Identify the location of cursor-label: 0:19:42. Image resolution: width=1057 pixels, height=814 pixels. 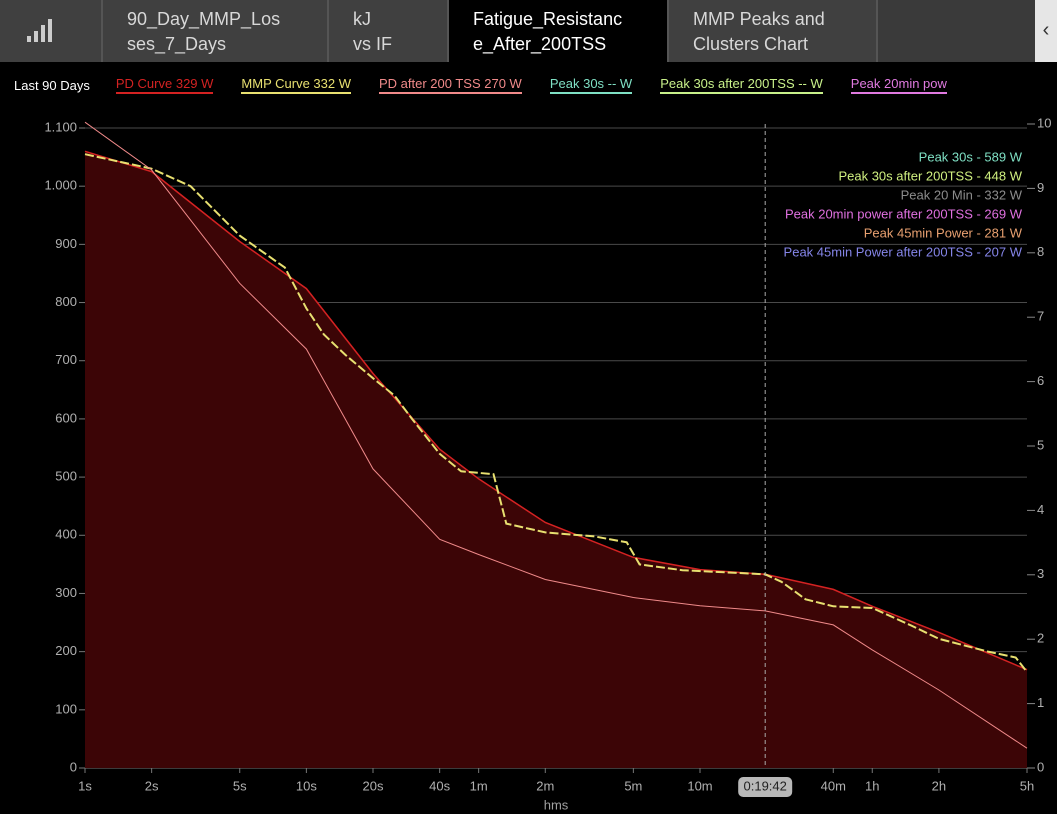
(765, 785).